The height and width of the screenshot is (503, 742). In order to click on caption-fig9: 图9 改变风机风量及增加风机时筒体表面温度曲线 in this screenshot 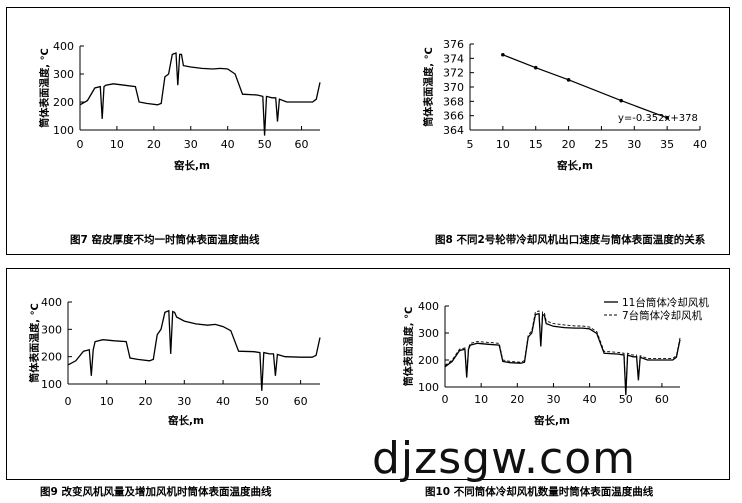, I will do `click(156, 492)`.